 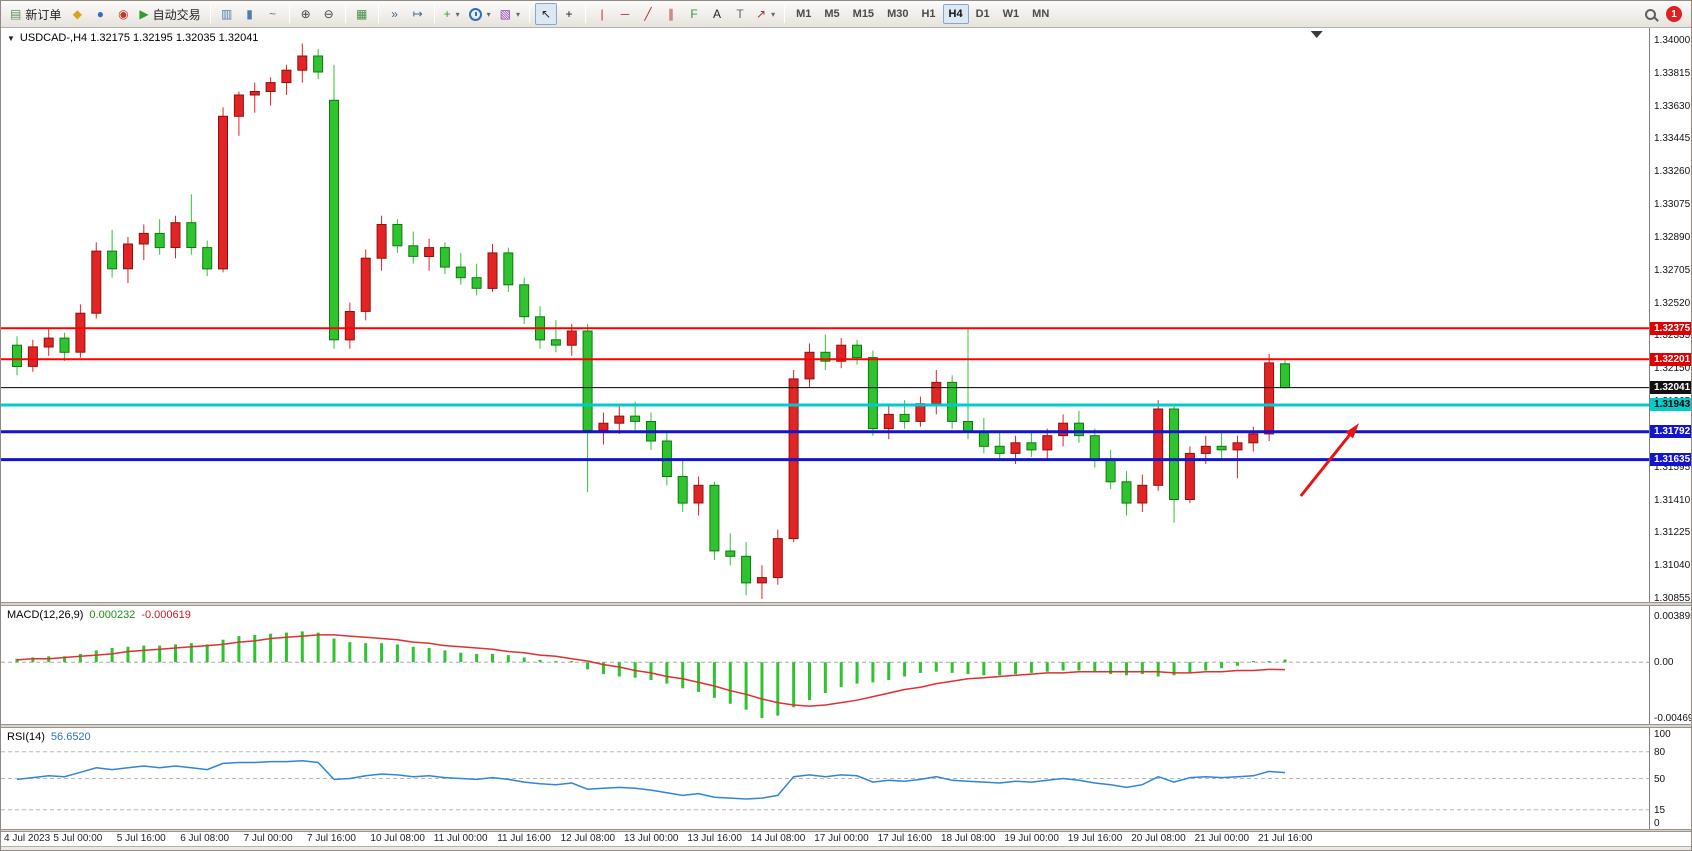 What do you see at coordinates (1657, 823) in the screenshot?
I see `rsi-axis-label: 0` at bounding box center [1657, 823].